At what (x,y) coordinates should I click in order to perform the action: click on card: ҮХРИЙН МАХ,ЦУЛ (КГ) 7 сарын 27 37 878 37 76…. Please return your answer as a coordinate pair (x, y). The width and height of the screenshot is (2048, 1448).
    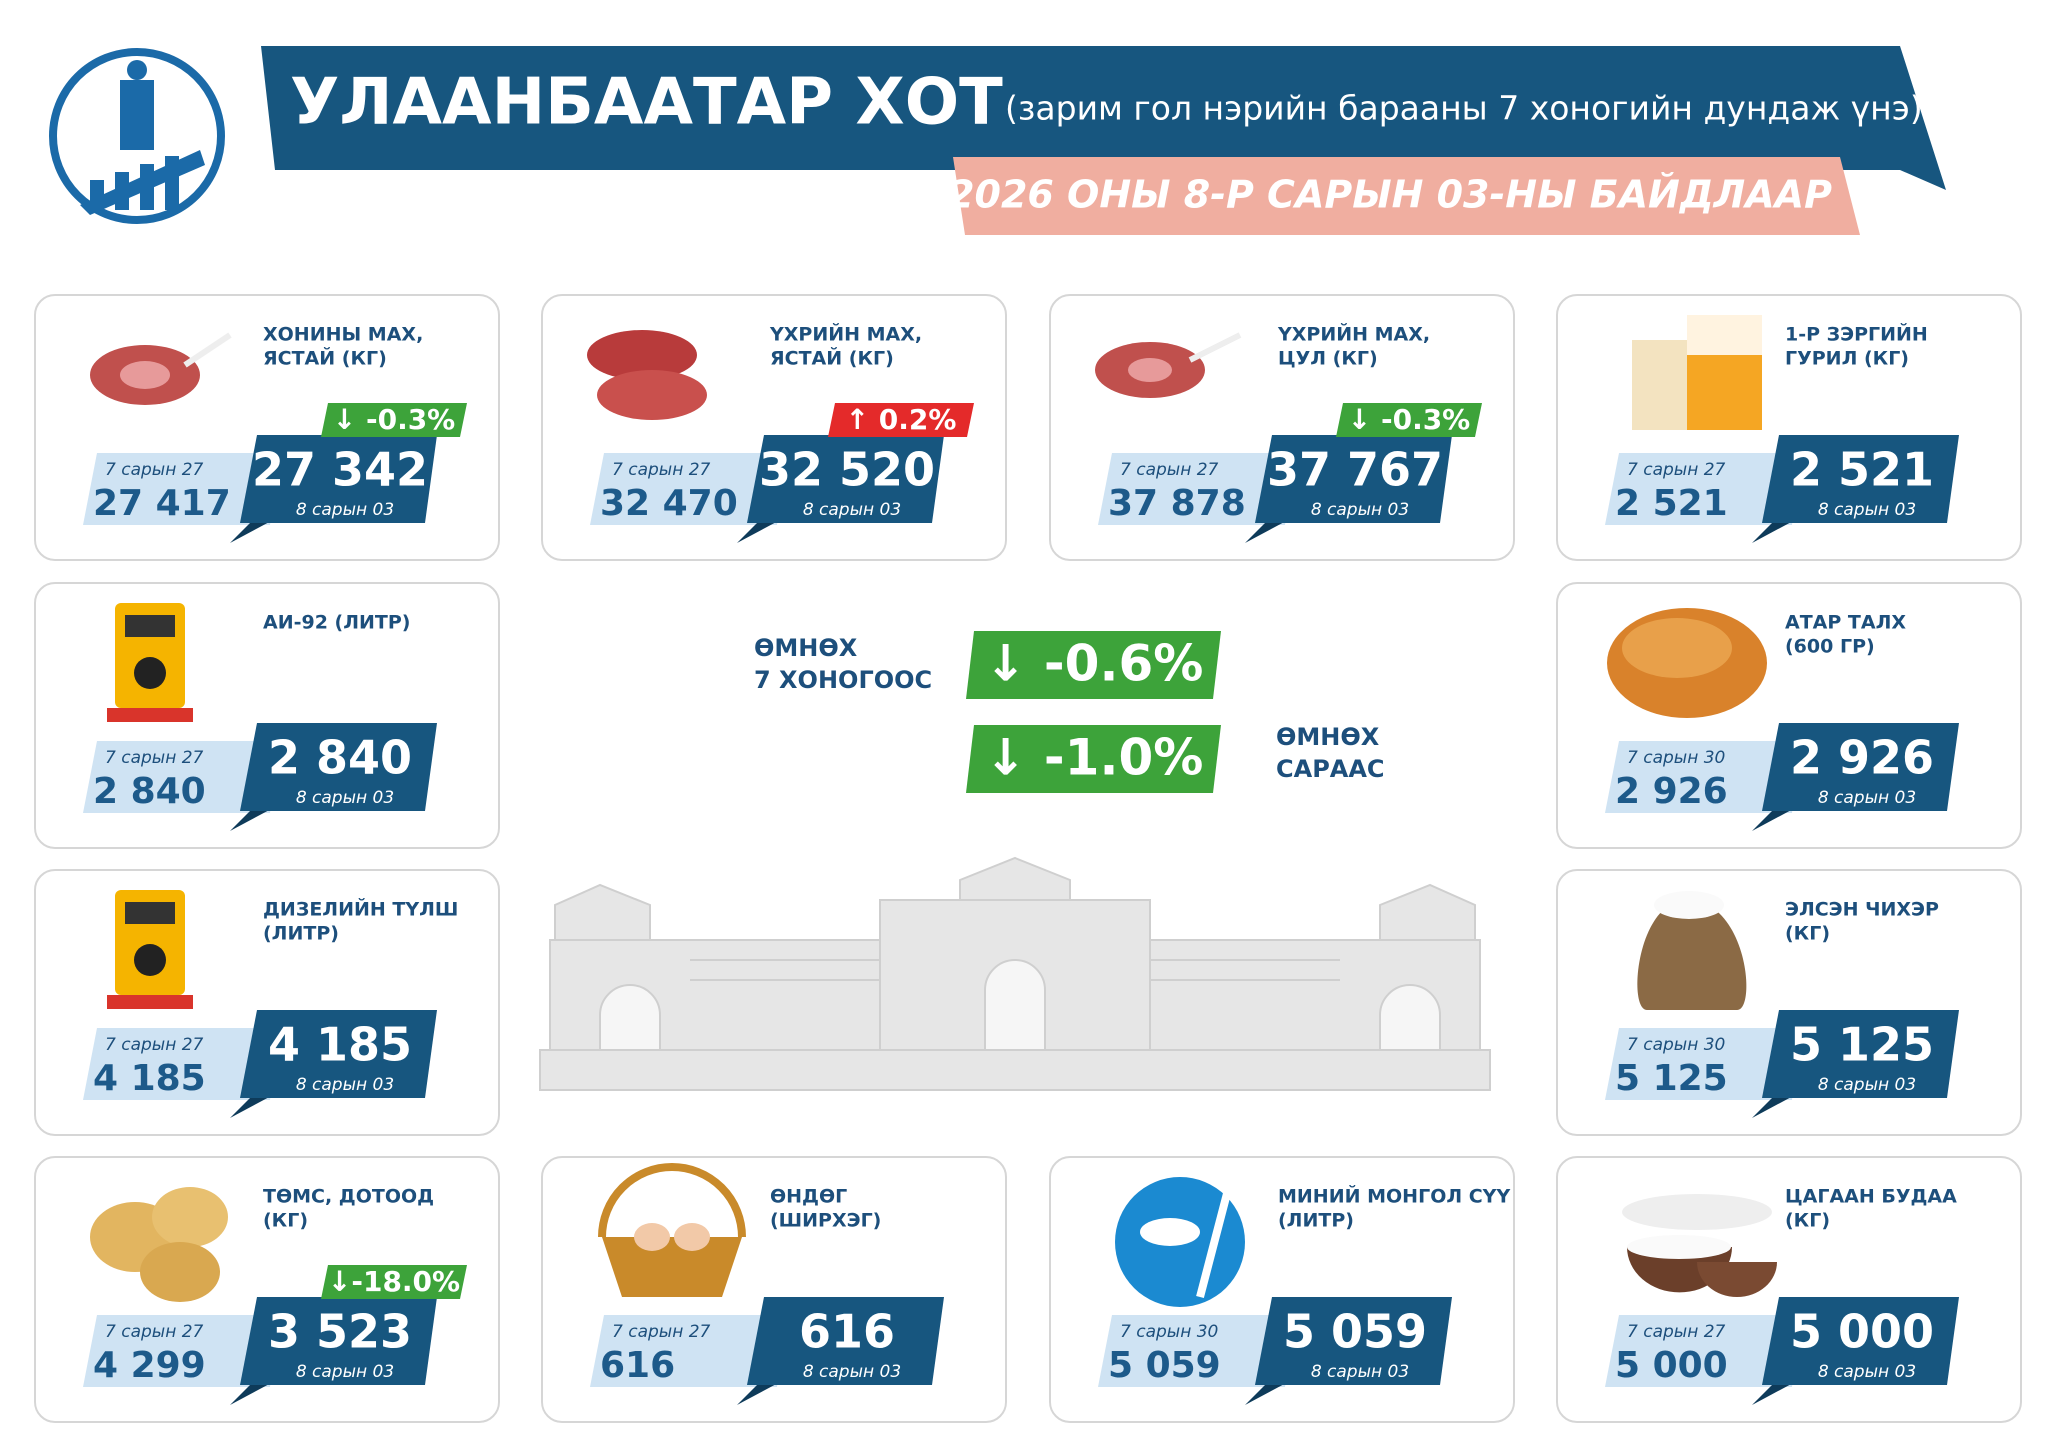
    Looking at the image, I should click on (1282, 427).